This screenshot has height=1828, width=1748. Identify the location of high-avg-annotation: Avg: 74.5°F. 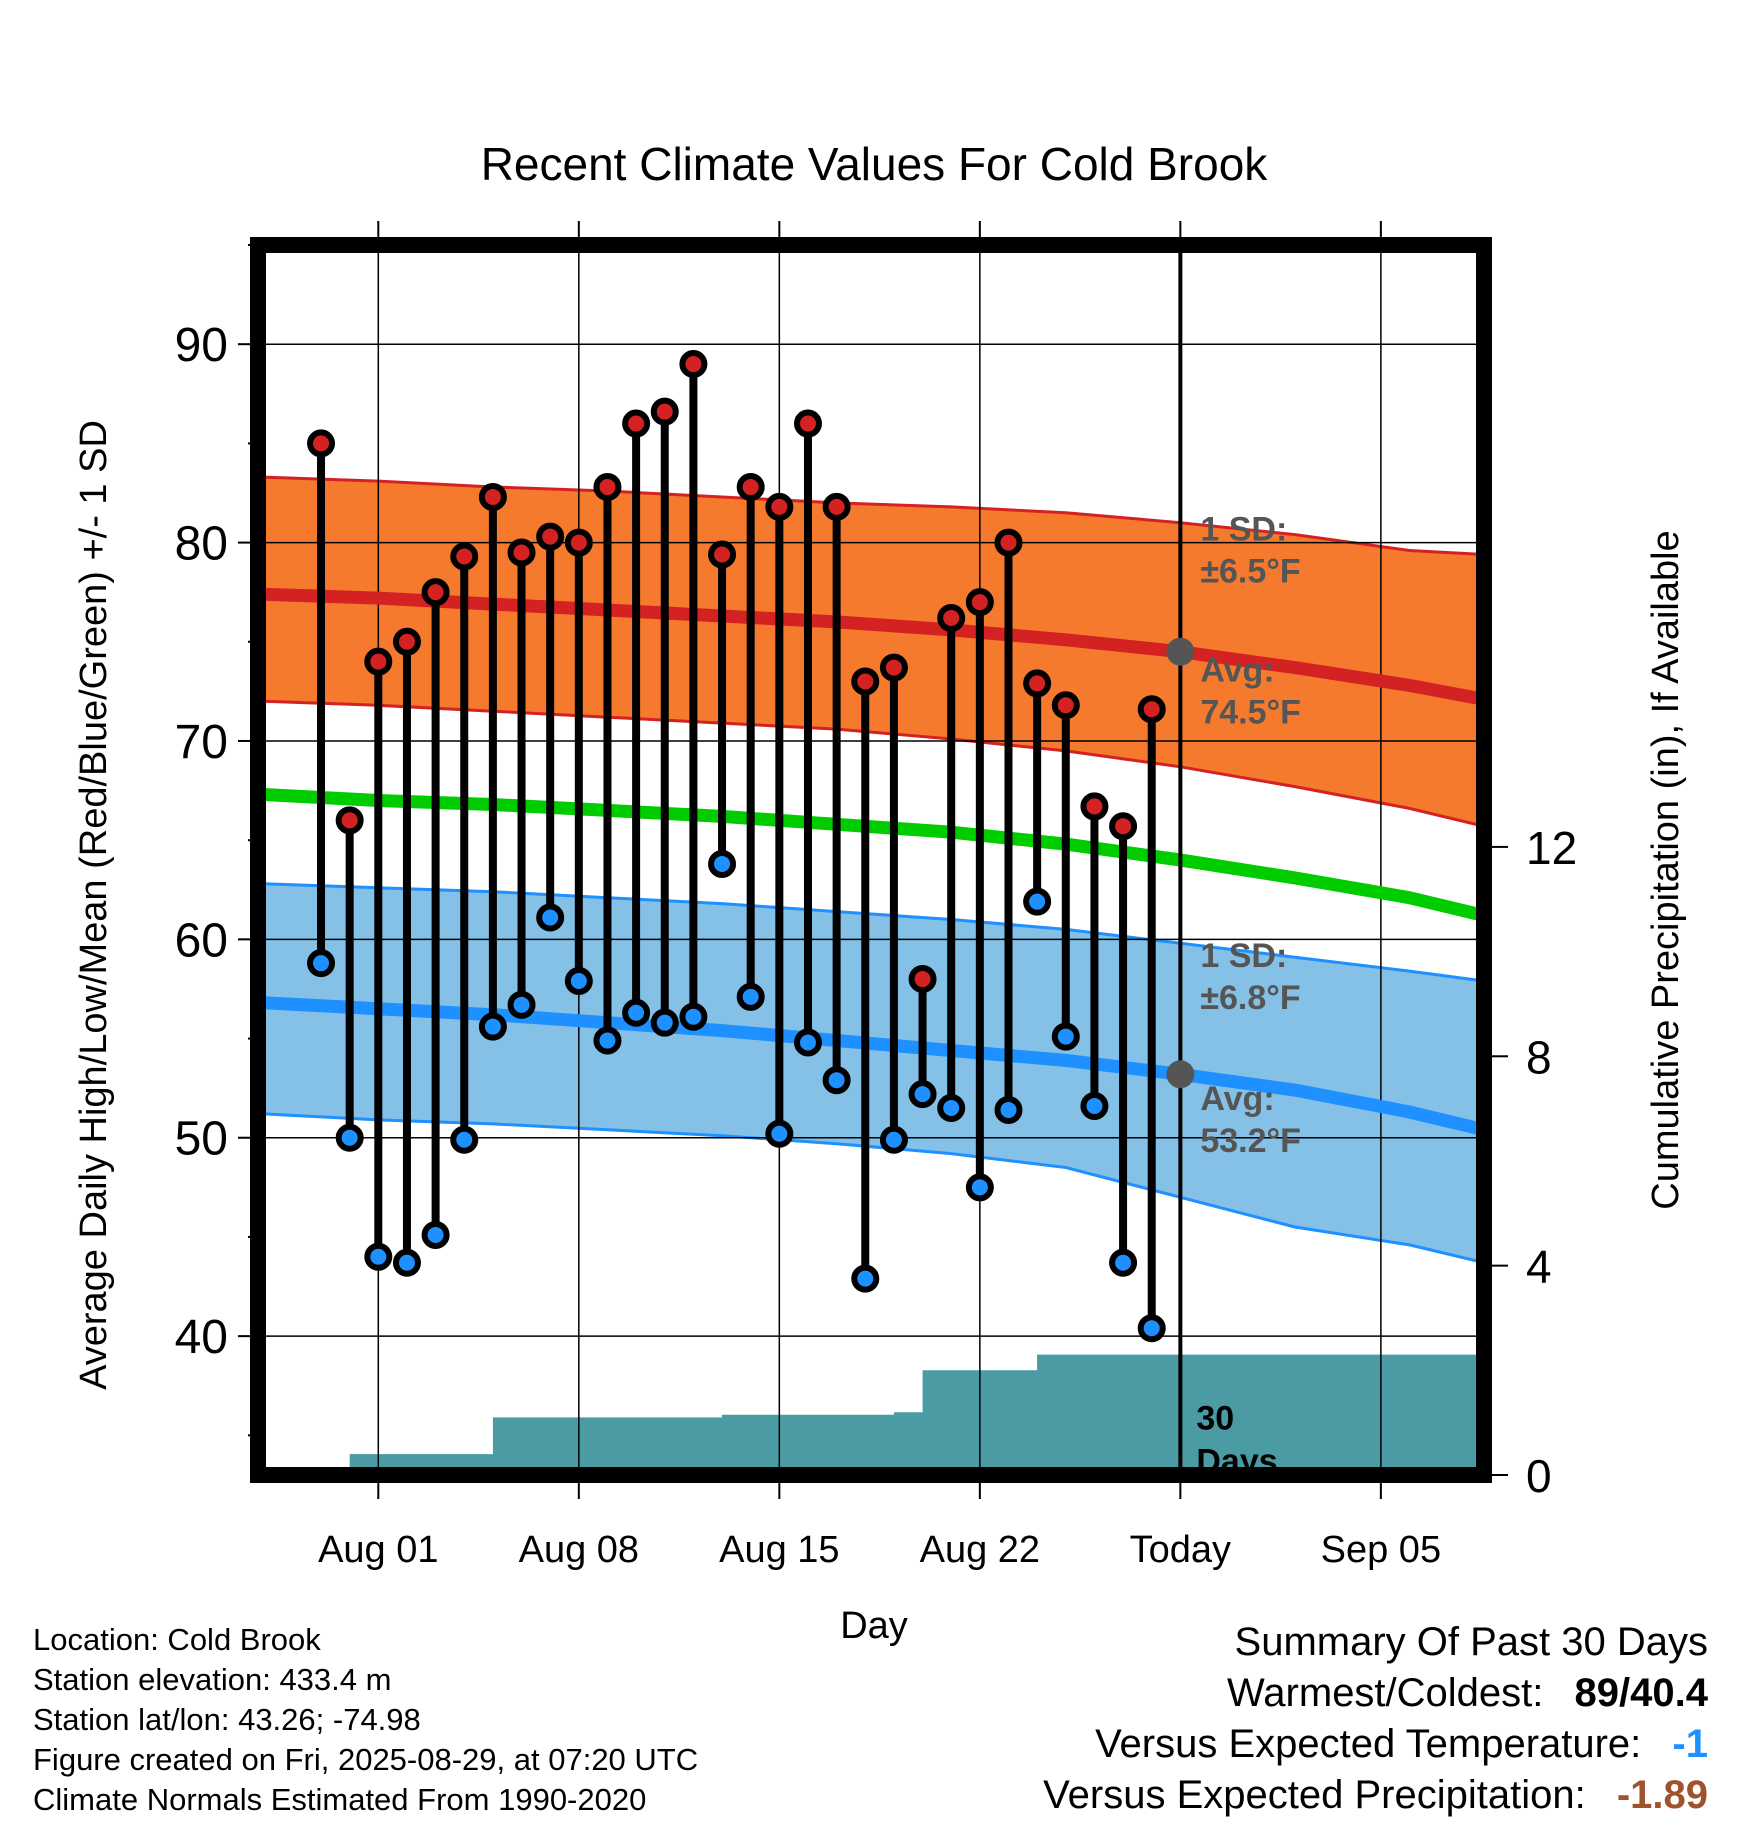
(1250, 691).